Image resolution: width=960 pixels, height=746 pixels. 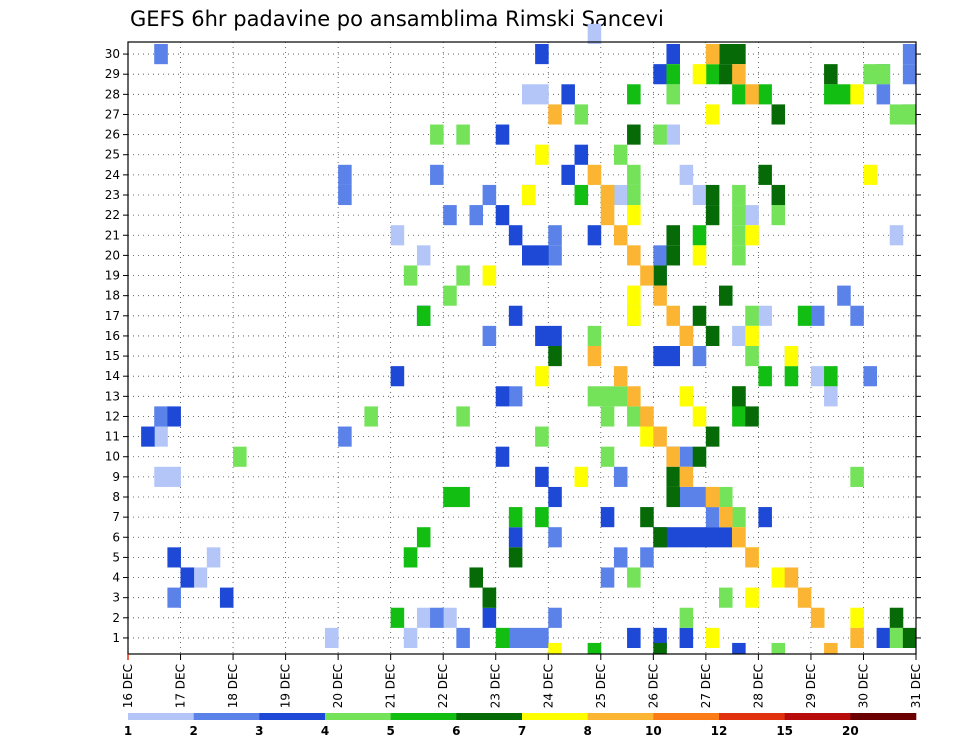 I want to click on y-tick-label: 13, so click(x=112, y=396).